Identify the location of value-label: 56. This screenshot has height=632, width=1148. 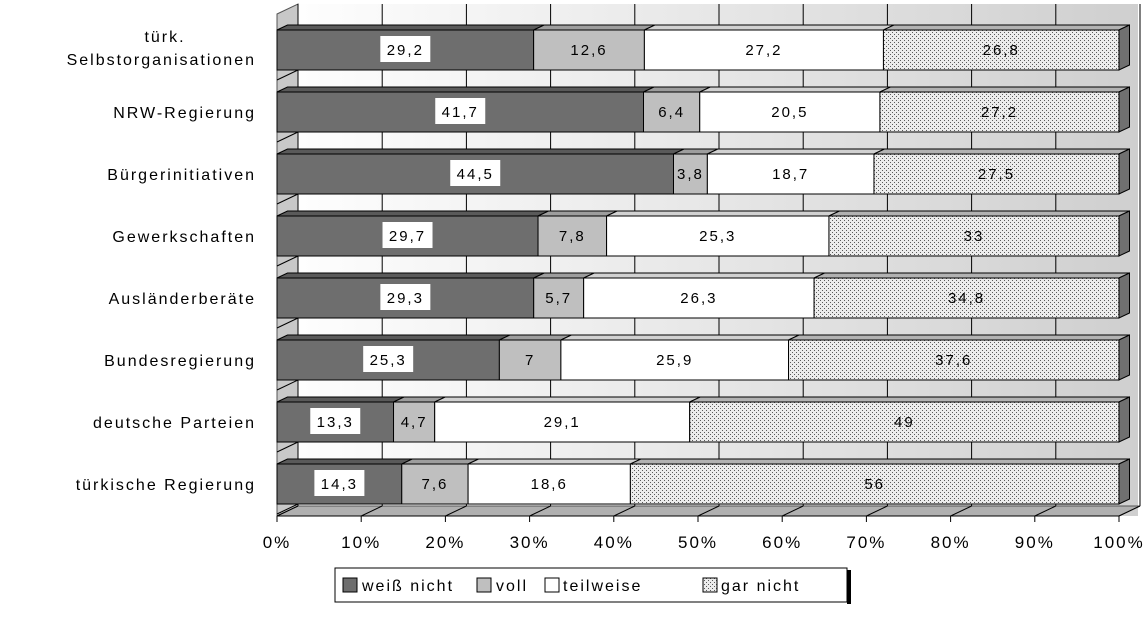
(874, 484).